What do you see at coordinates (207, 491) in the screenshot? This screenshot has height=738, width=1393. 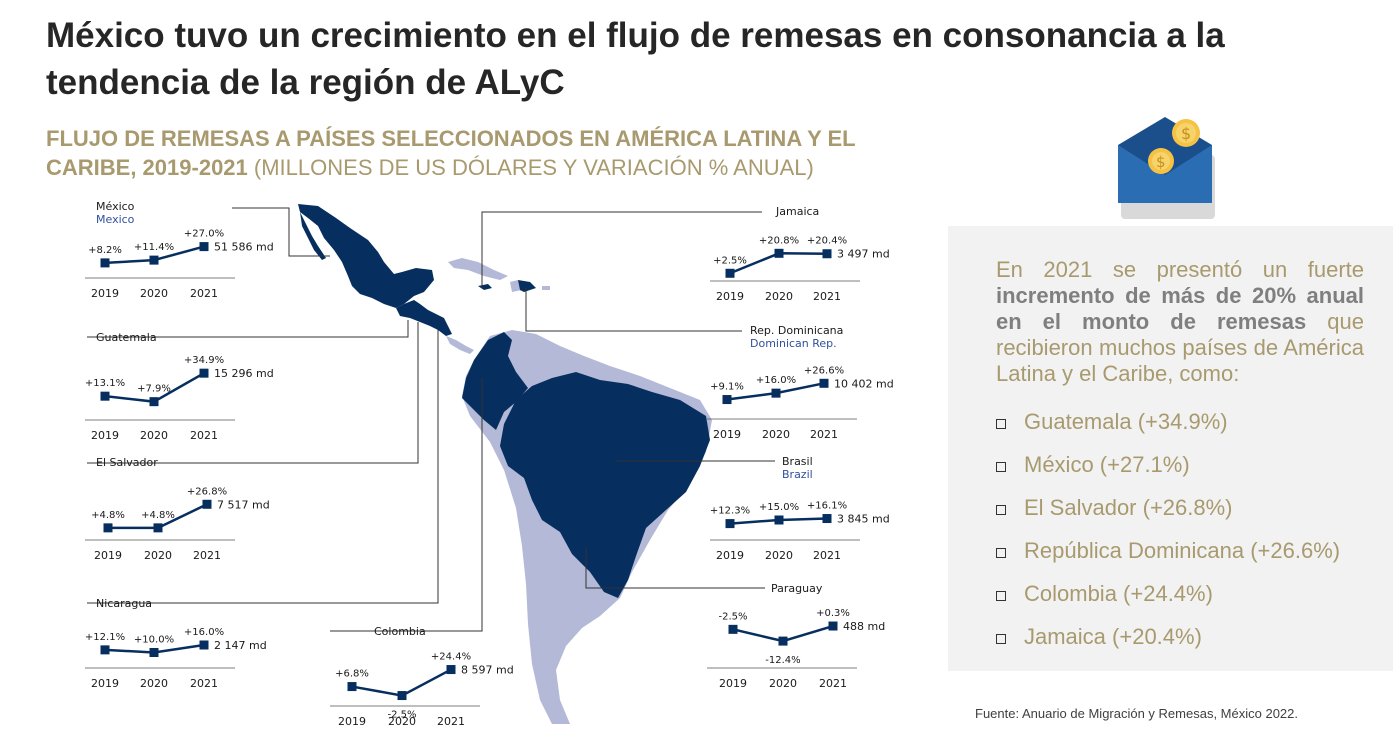 I see `data-label: +26.8%` at bounding box center [207, 491].